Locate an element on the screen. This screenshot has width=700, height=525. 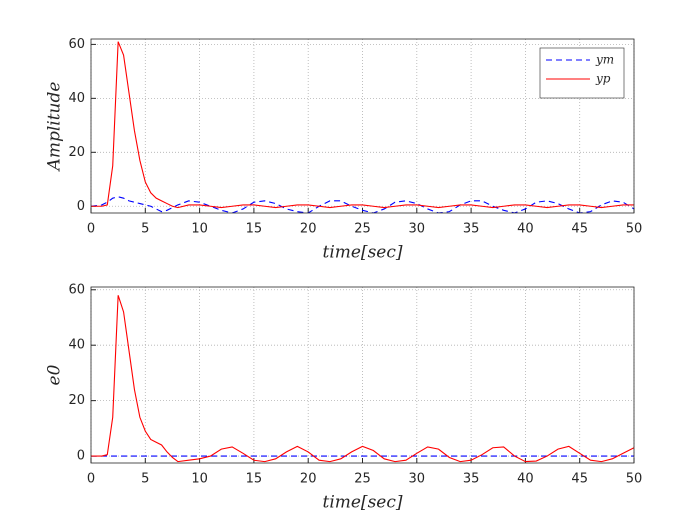
legend-box is located at coordinates (582, 73).